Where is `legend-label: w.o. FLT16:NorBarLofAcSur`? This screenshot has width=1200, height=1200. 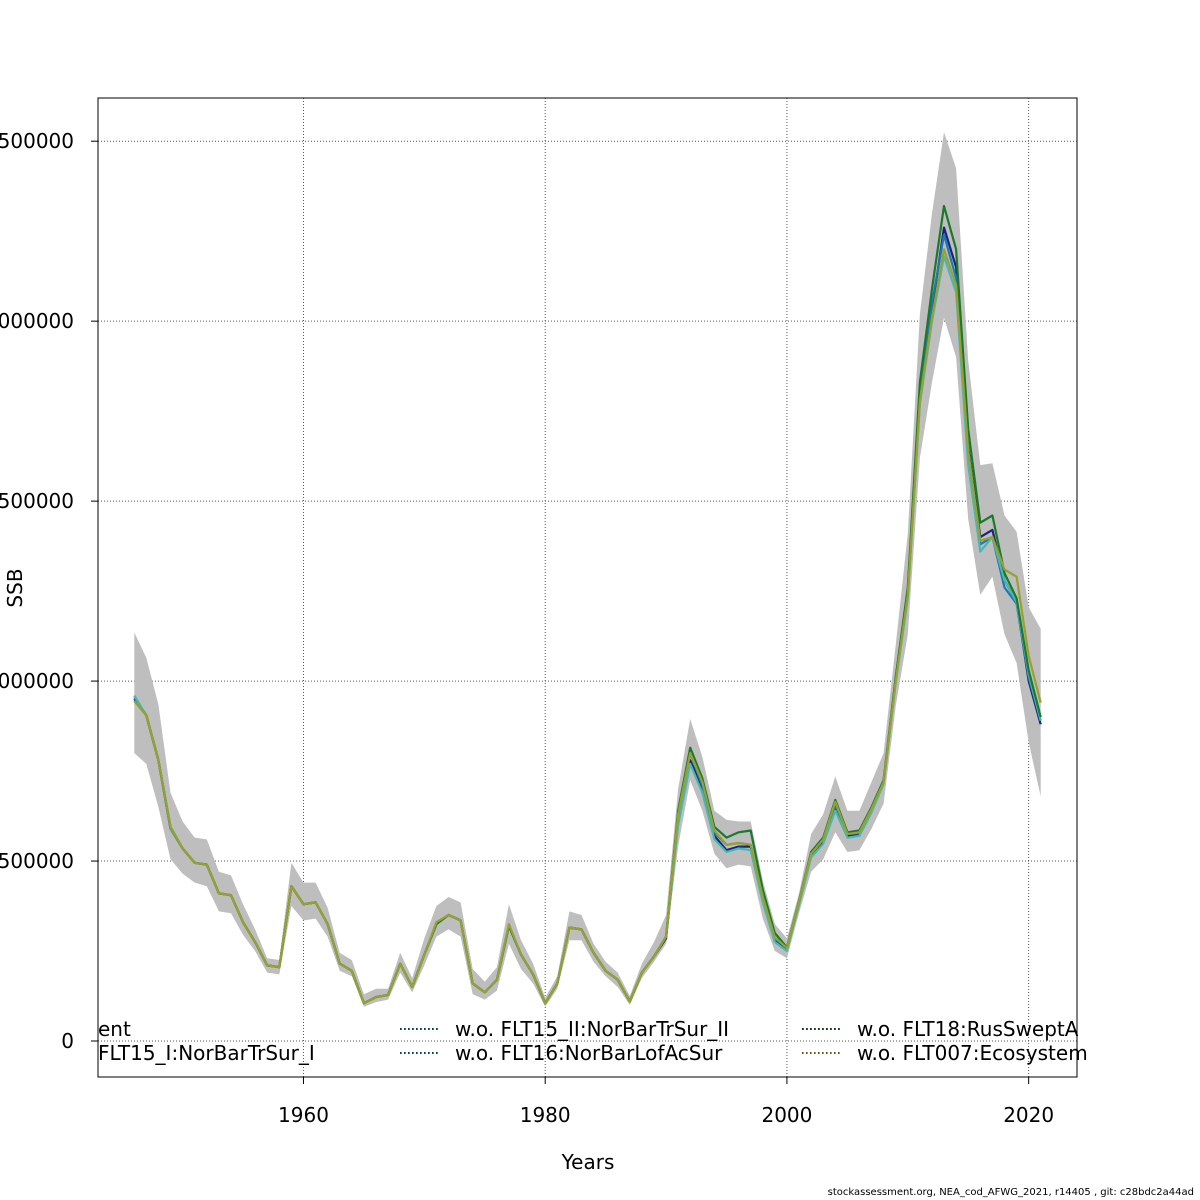 legend-label: w.o. FLT16:NorBarLofAcSur is located at coordinates (589, 1053).